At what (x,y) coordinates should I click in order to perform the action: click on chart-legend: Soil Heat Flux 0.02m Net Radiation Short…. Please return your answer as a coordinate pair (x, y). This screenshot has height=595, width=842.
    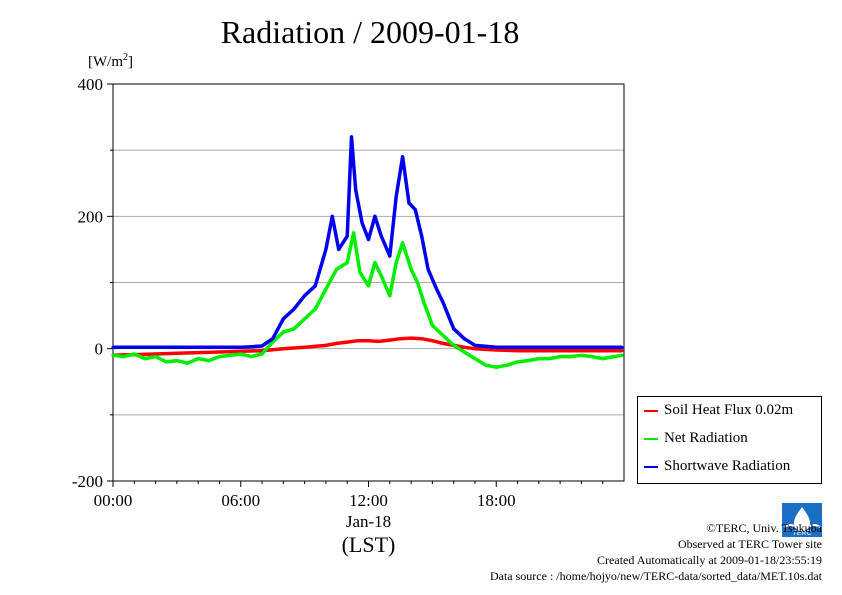
    Looking at the image, I should click on (729, 440).